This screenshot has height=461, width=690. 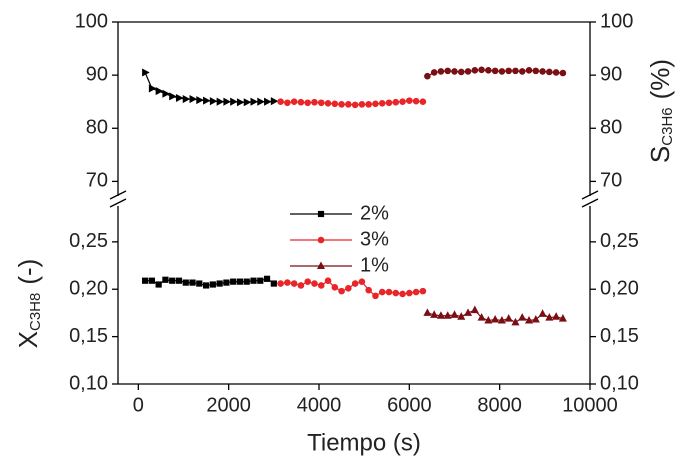 What do you see at coordinates (374, 265) in the screenshot?
I see `legend-label: 1%` at bounding box center [374, 265].